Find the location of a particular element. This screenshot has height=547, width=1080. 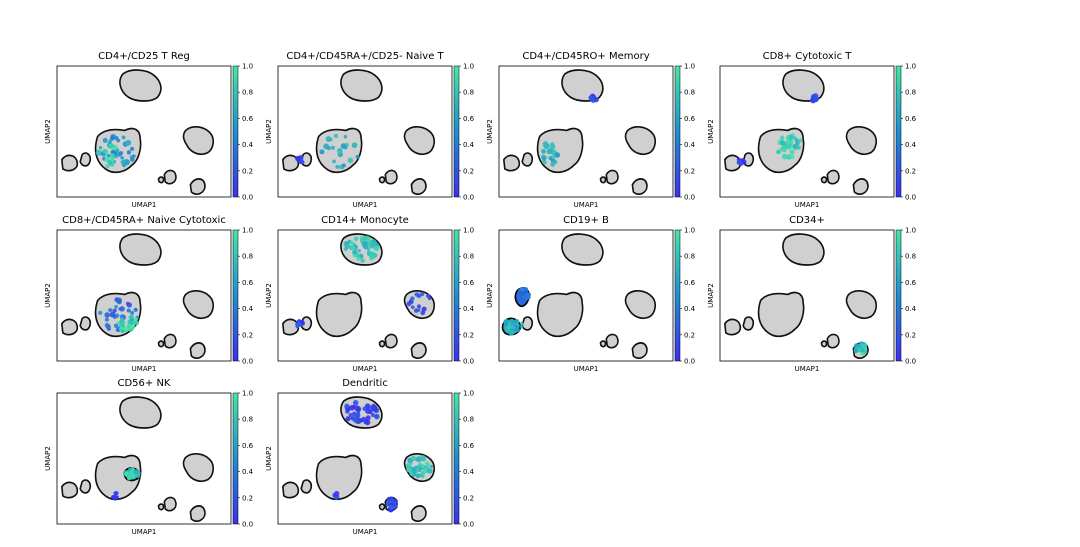

colorbar-tick-label: 1.0 is located at coordinates (689, 67).